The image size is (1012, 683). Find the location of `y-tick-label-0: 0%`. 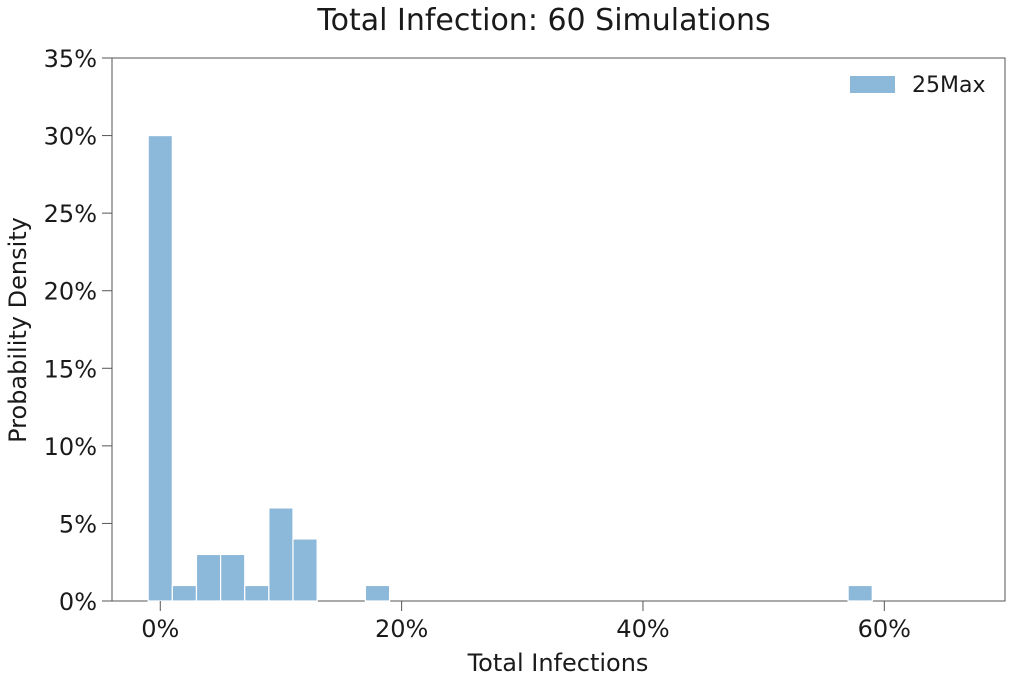

y-tick-label-0: 0% is located at coordinates (78, 602).